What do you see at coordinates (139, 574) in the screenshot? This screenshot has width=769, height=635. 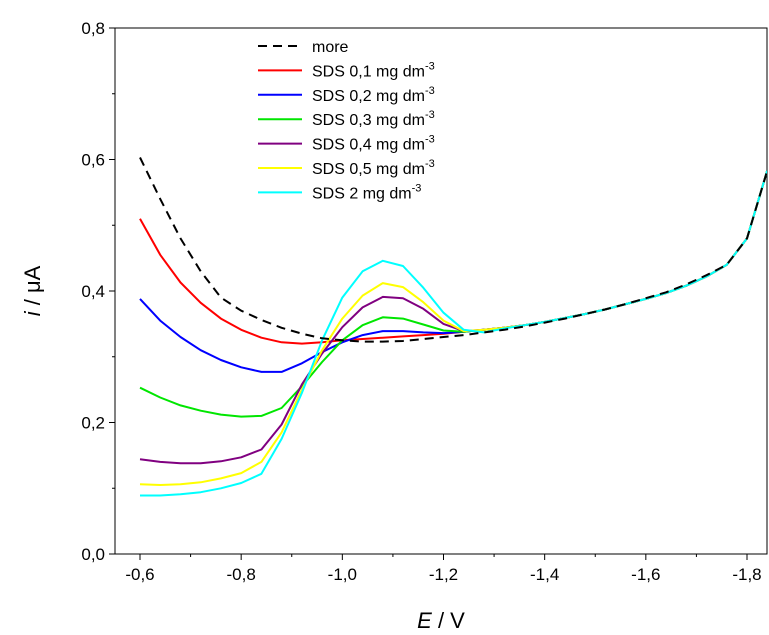 I see `x-tick-label: -0,6` at bounding box center [139, 574].